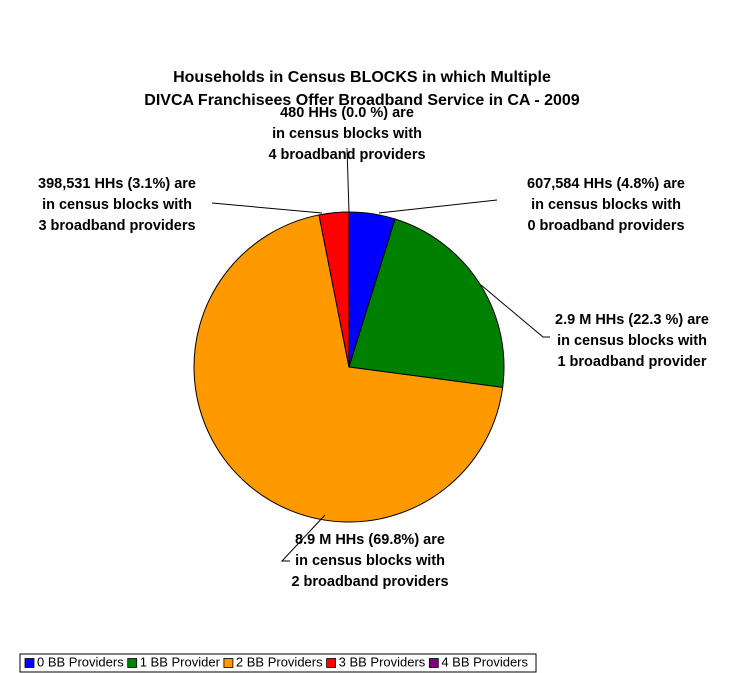  I want to click on data-label: 8.9 M HHs (69.8%) are, so click(370, 540).